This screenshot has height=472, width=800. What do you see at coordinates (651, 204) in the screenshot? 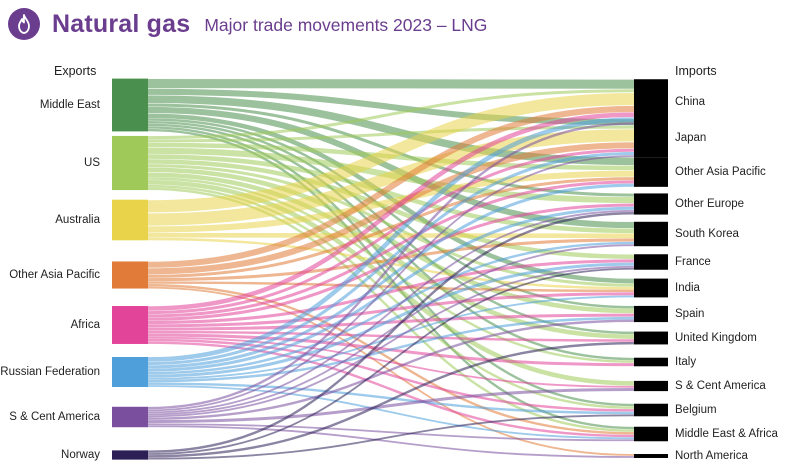
I see `importer-bar-other-europe` at bounding box center [651, 204].